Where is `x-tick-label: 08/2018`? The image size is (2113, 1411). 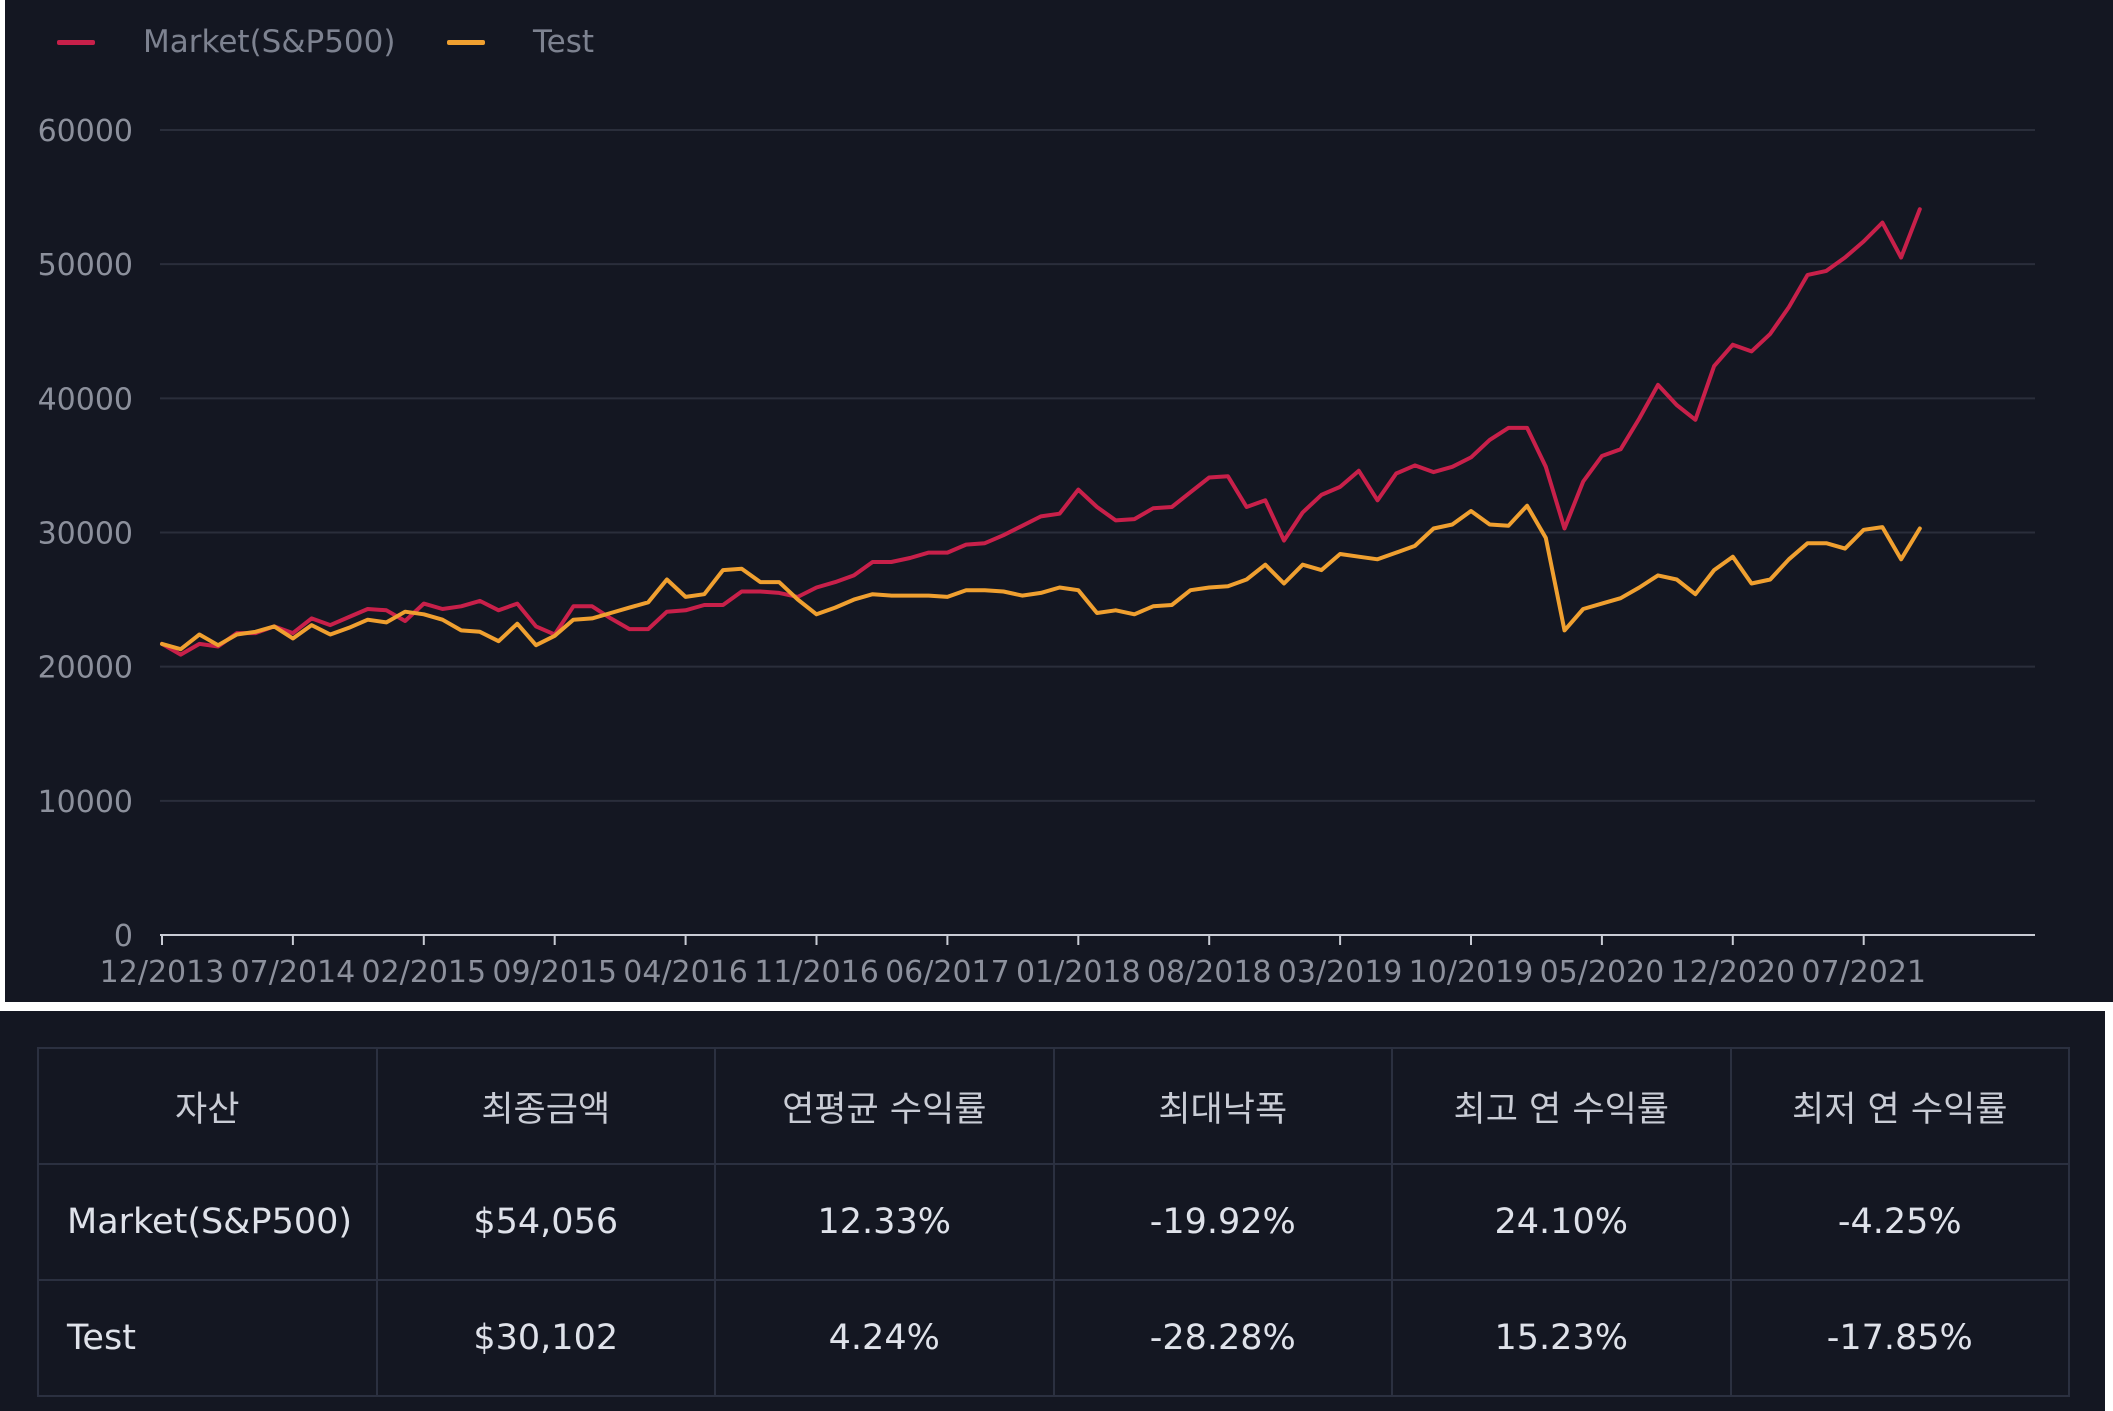 x-tick-label: 08/2018 is located at coordinates (1209, 972).